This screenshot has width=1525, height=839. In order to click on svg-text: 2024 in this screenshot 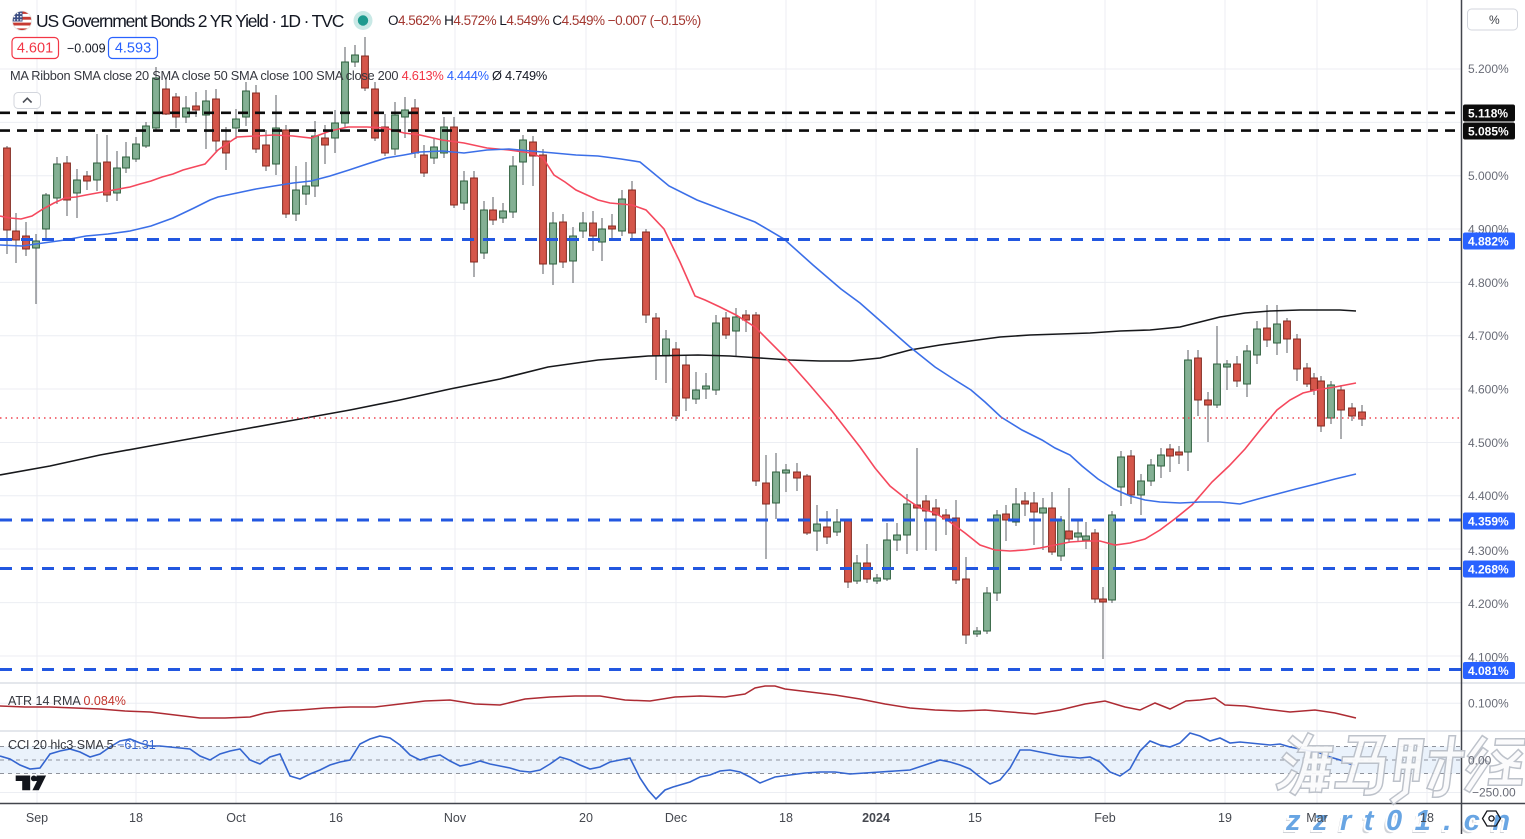, I will do `click(876, 818)`.